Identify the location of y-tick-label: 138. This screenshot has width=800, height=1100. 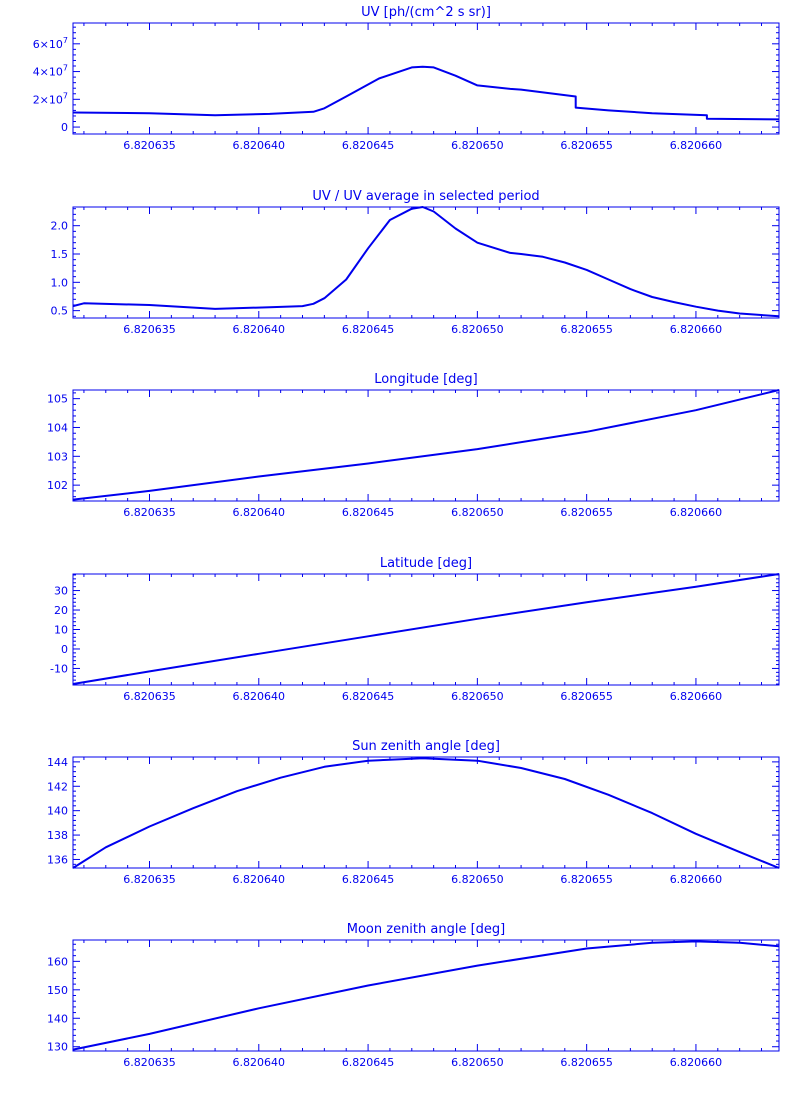
(57, 835).